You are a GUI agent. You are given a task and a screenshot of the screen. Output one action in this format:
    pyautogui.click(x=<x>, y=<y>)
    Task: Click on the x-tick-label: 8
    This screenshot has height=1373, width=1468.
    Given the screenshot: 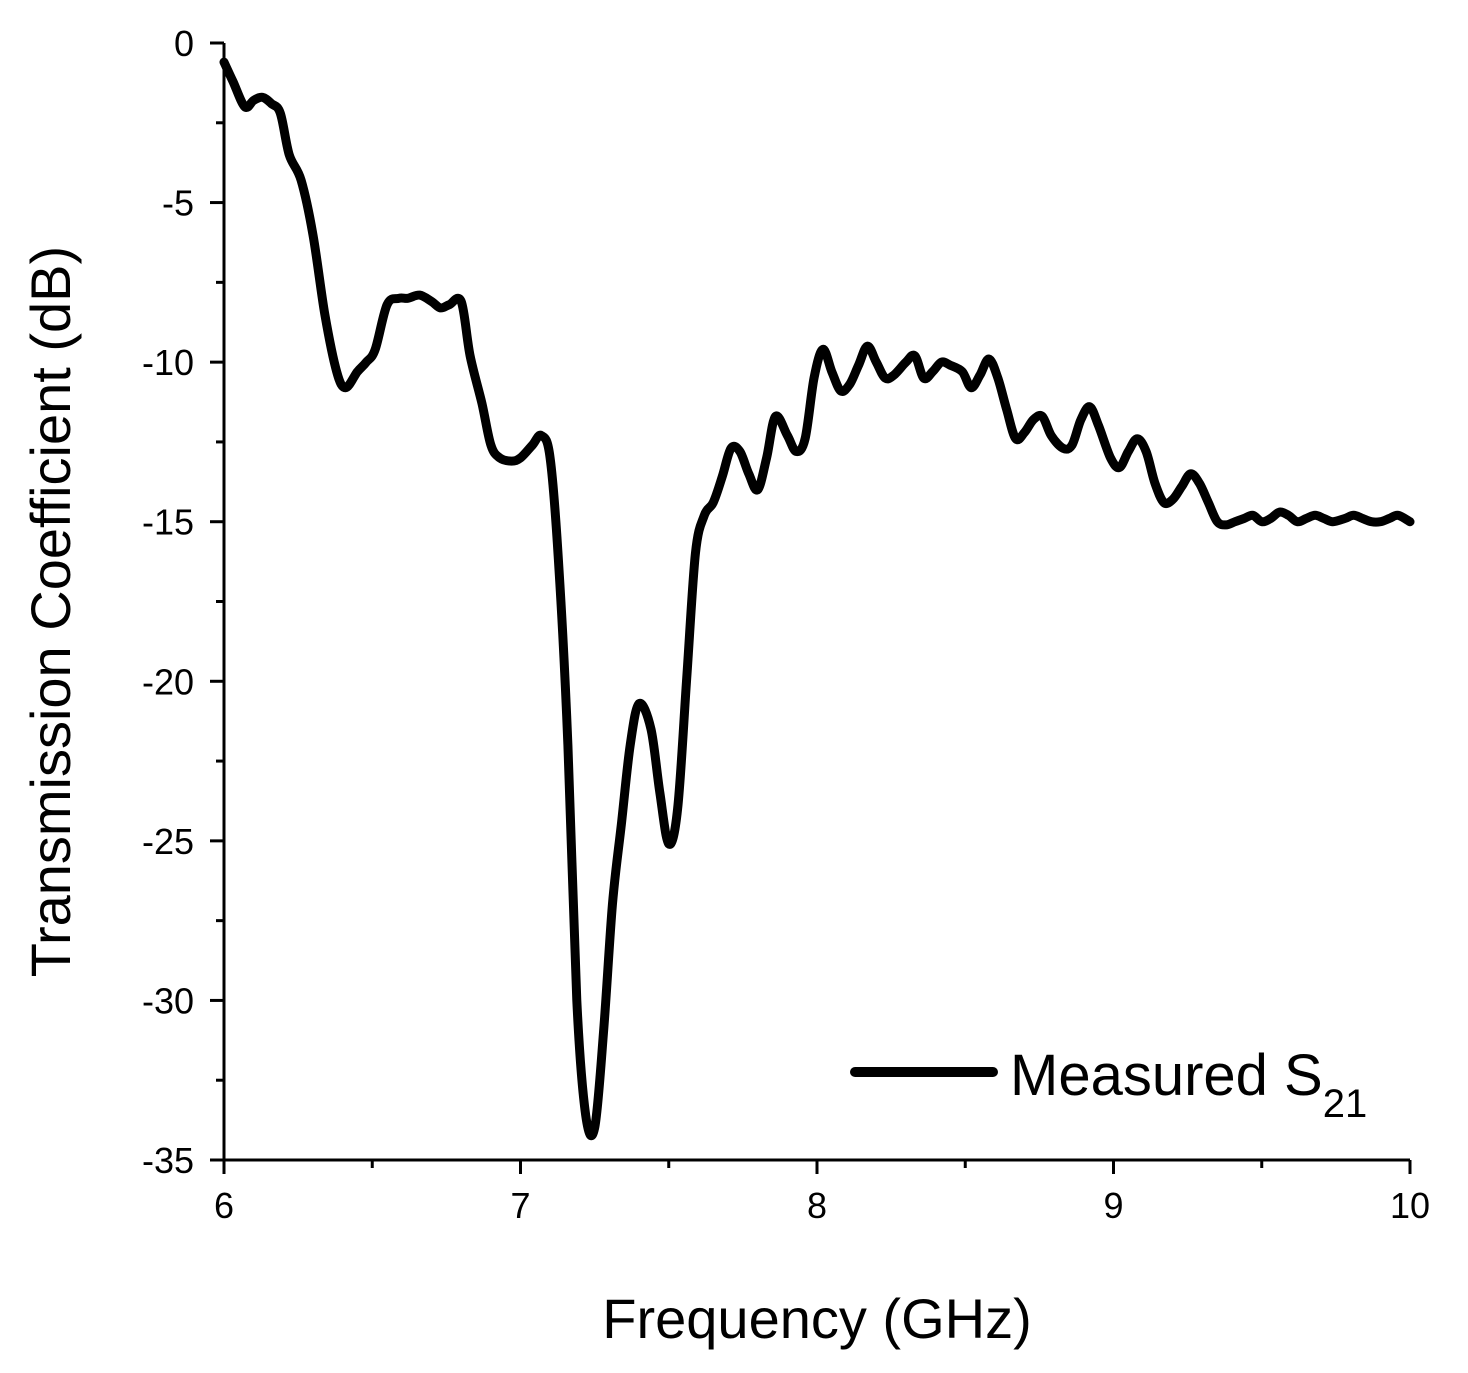 What is the action you would take?
    pyautogui.click(x=817, y=1205)
    